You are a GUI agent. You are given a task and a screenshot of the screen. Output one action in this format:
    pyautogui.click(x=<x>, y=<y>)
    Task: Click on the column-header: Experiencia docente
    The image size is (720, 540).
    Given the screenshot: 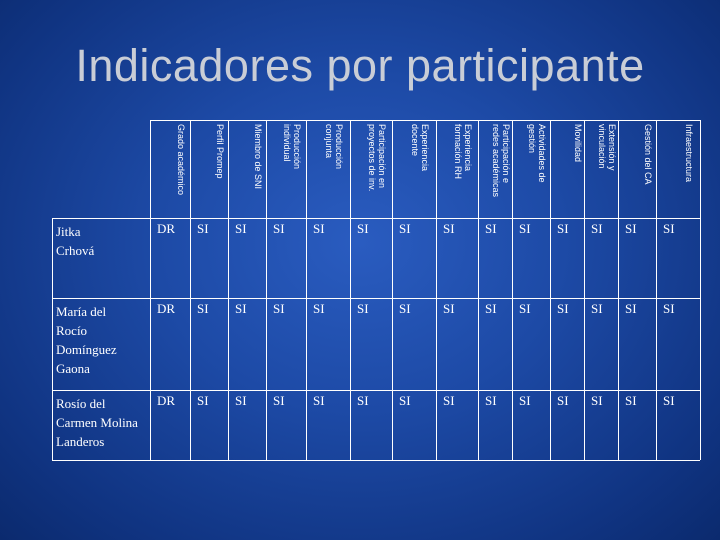 What is the action you would take?
    pyautogui.click(x=420, y=148)
    